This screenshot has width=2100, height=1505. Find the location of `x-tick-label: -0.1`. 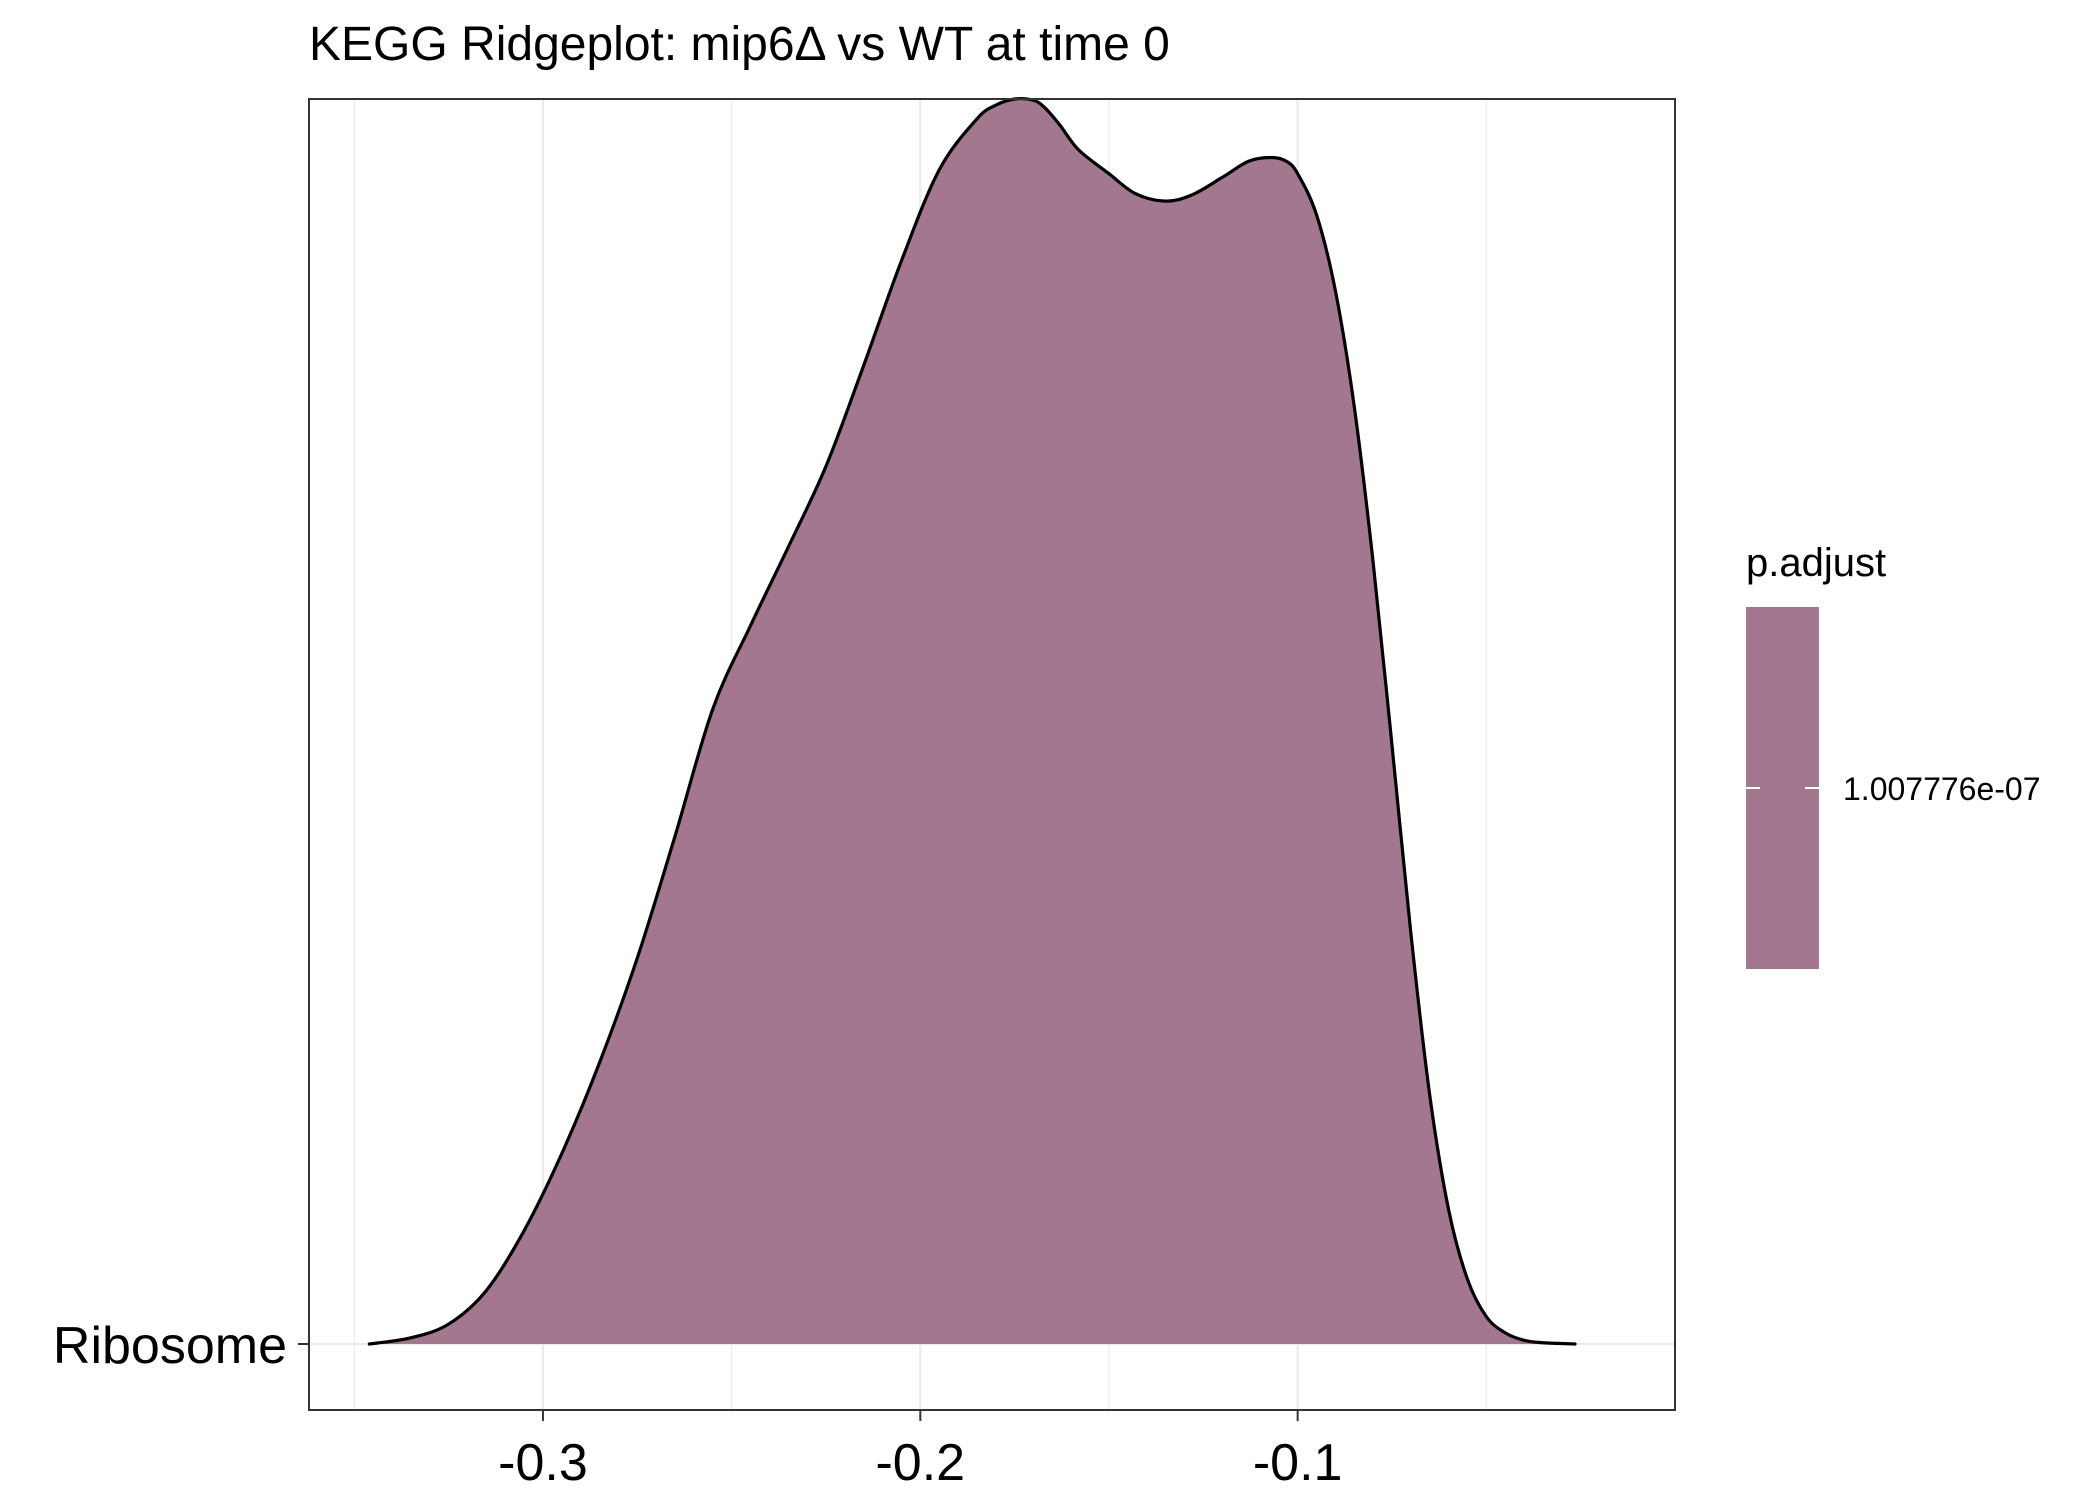

x-tick-label: -0.1 is located at coordinates (1298, 1463).